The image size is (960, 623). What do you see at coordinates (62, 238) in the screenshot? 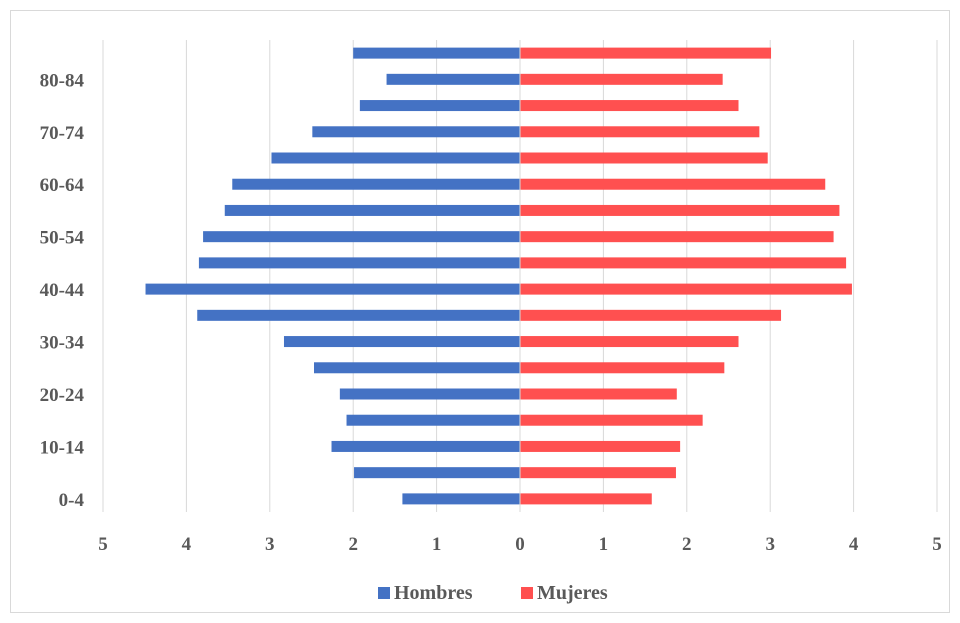
I see `y-tick-label: 50-54` at bounding box center [62, 238].